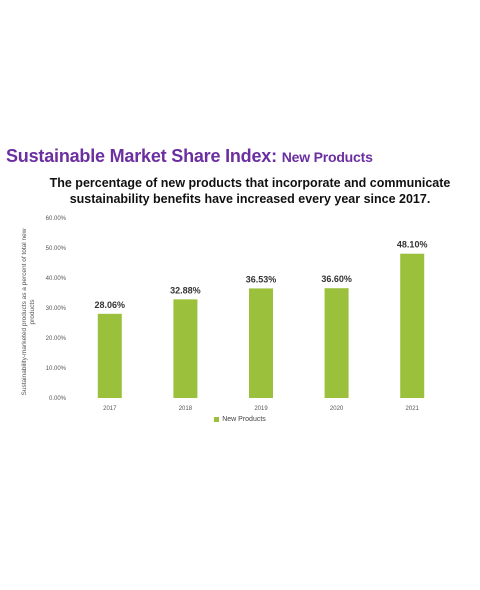  I want to click on data-label: 36.53%, so click(261, 279).